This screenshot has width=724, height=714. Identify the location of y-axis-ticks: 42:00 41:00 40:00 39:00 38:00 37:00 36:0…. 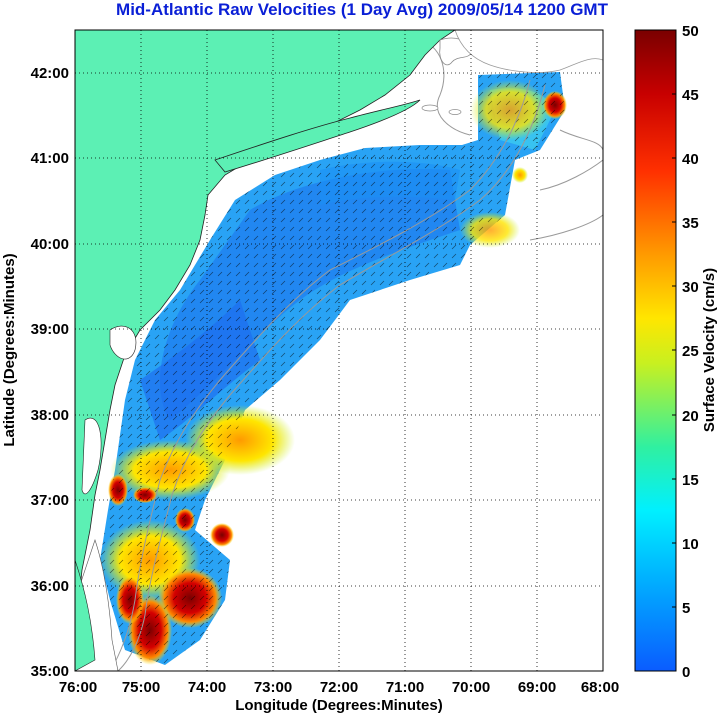
(50, 372).